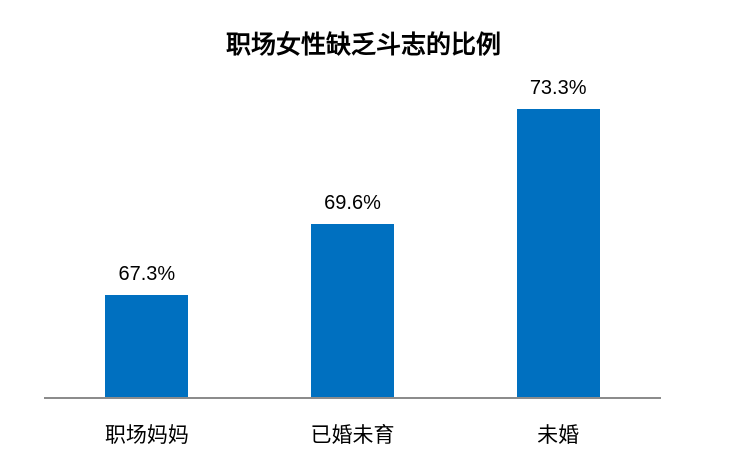  I want to click on bar-value-label: 73.3%, so click(558, 88).